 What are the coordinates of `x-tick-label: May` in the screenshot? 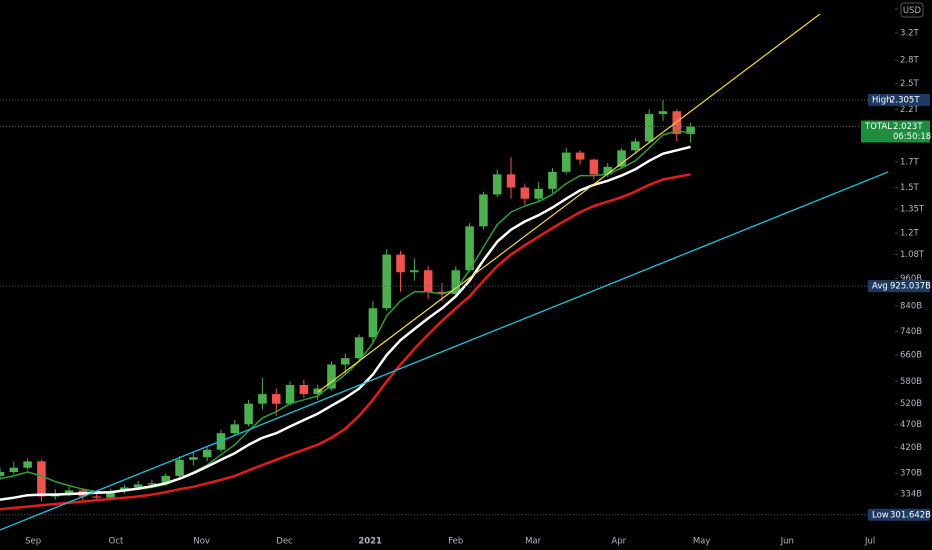 It's located at (702, 542).